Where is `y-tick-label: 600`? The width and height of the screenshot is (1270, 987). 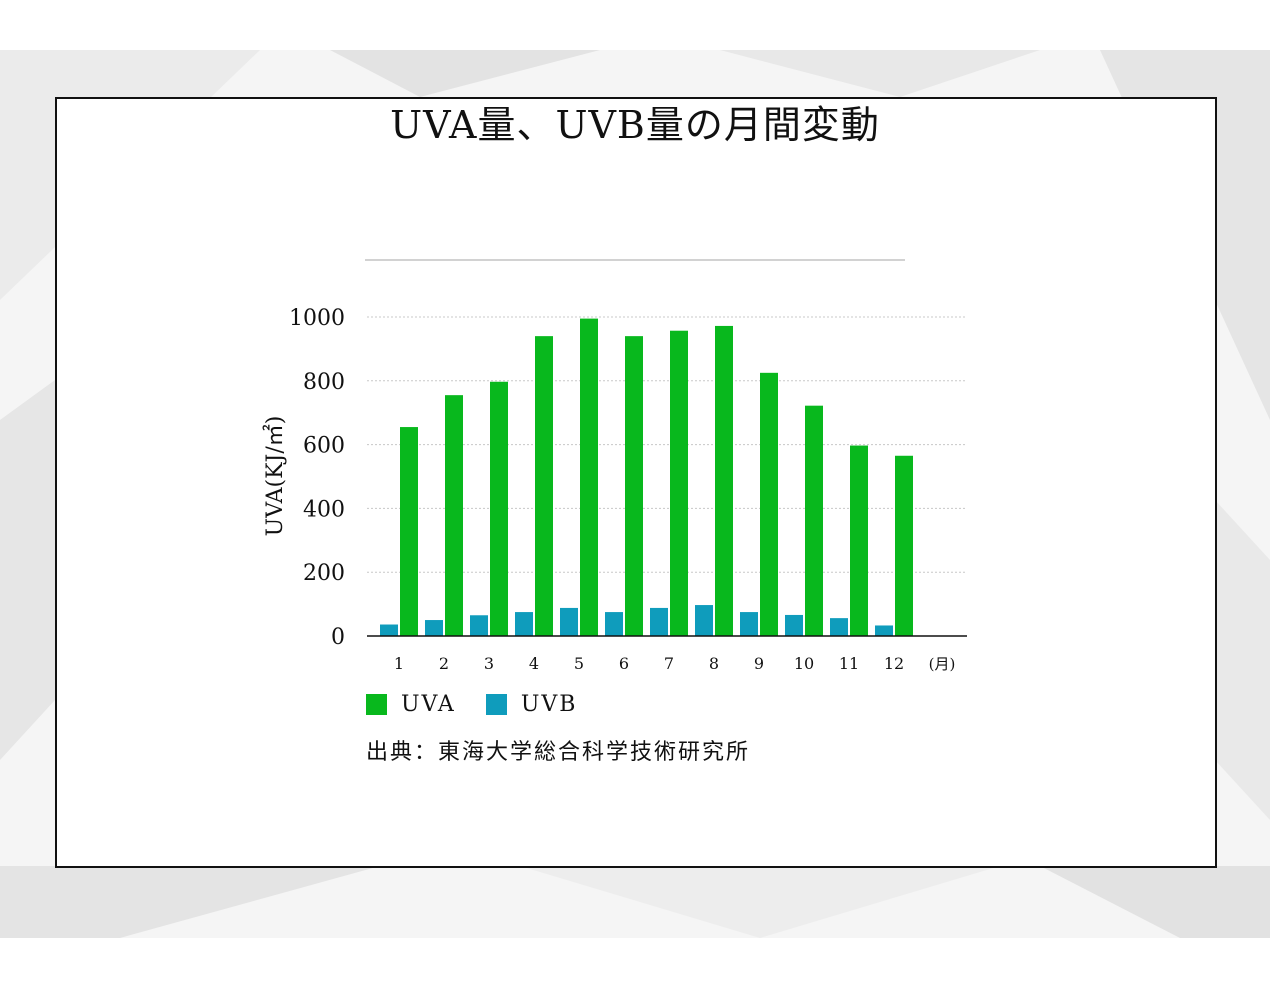 y-tick-label: 600 is located at coordinates (324, 446).